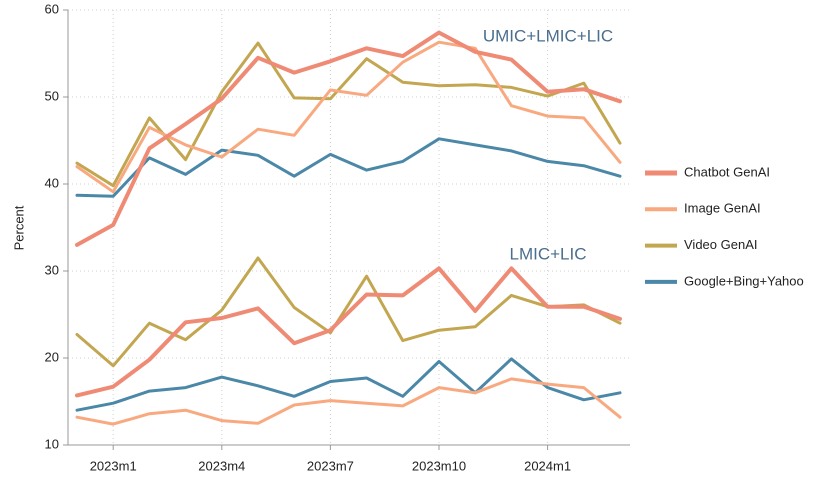 This screenshot has width=817, height=486. Describe the element at coordinates (18, 227) in the screenshot. I see `y-axis-label: Percent` at that location.